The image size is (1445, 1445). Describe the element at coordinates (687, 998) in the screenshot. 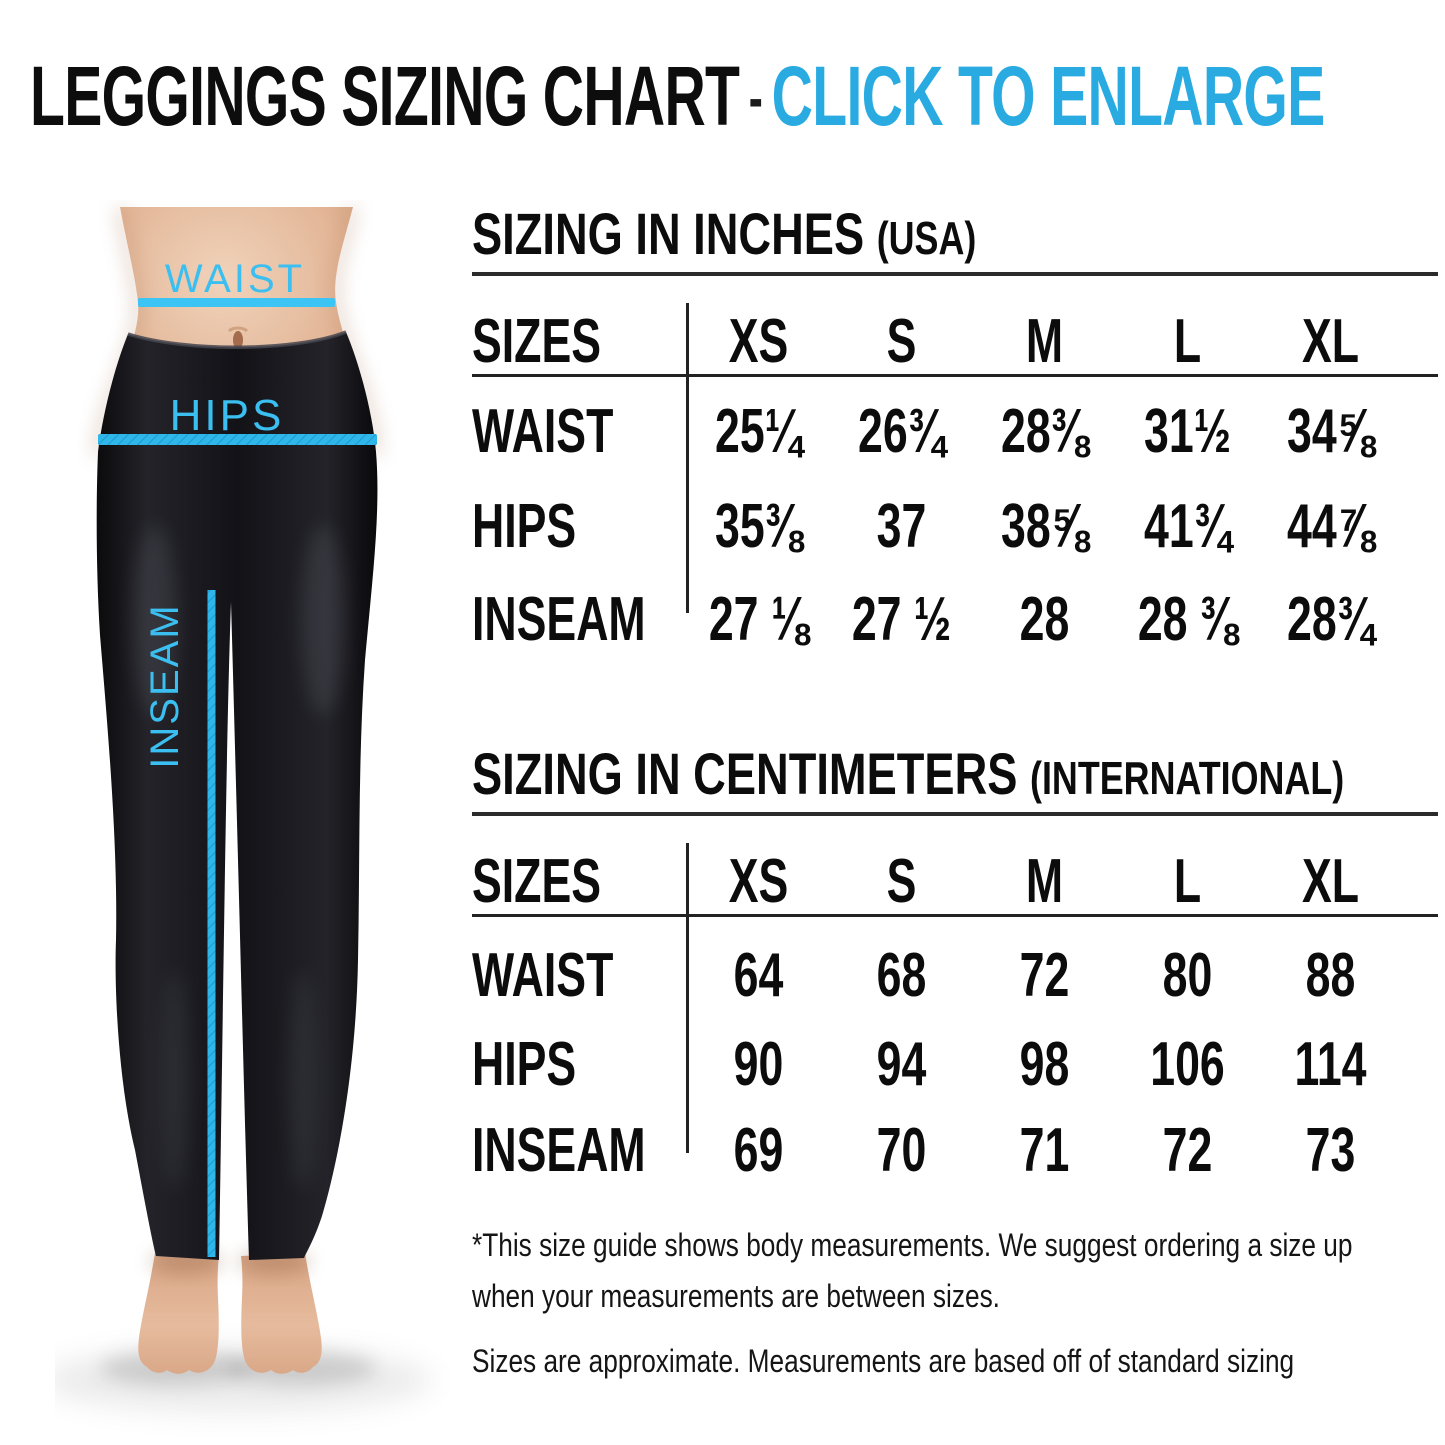

I see `cm-table-divider` at that location.